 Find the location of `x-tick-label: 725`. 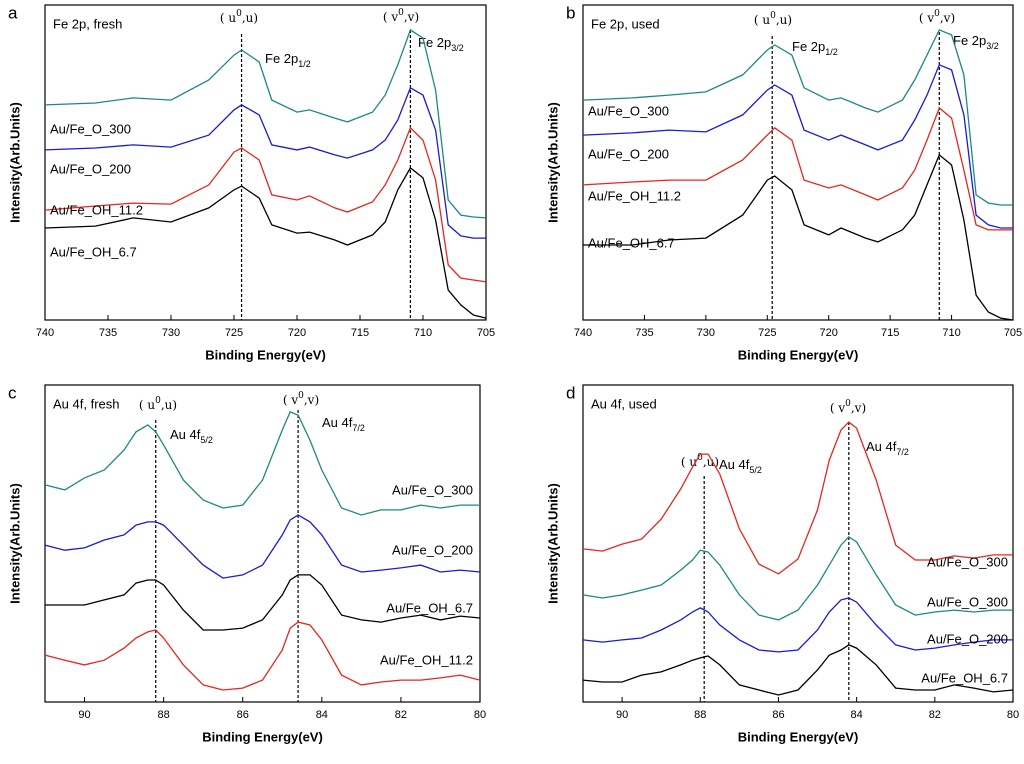

x-tick-label: 725 is located at coordinates (234, 333).